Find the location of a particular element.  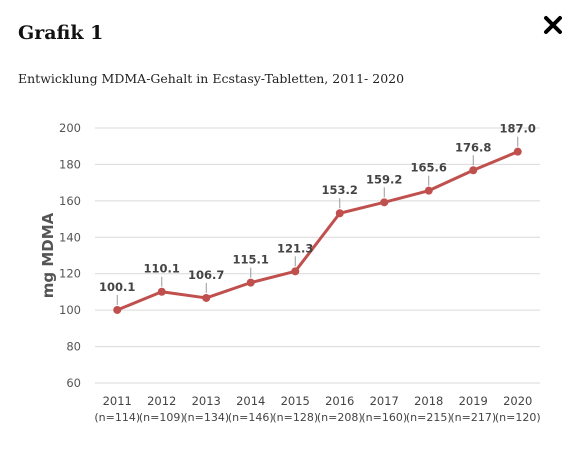

modal-title: Grafik 1 is located at coordinates (61, 33).